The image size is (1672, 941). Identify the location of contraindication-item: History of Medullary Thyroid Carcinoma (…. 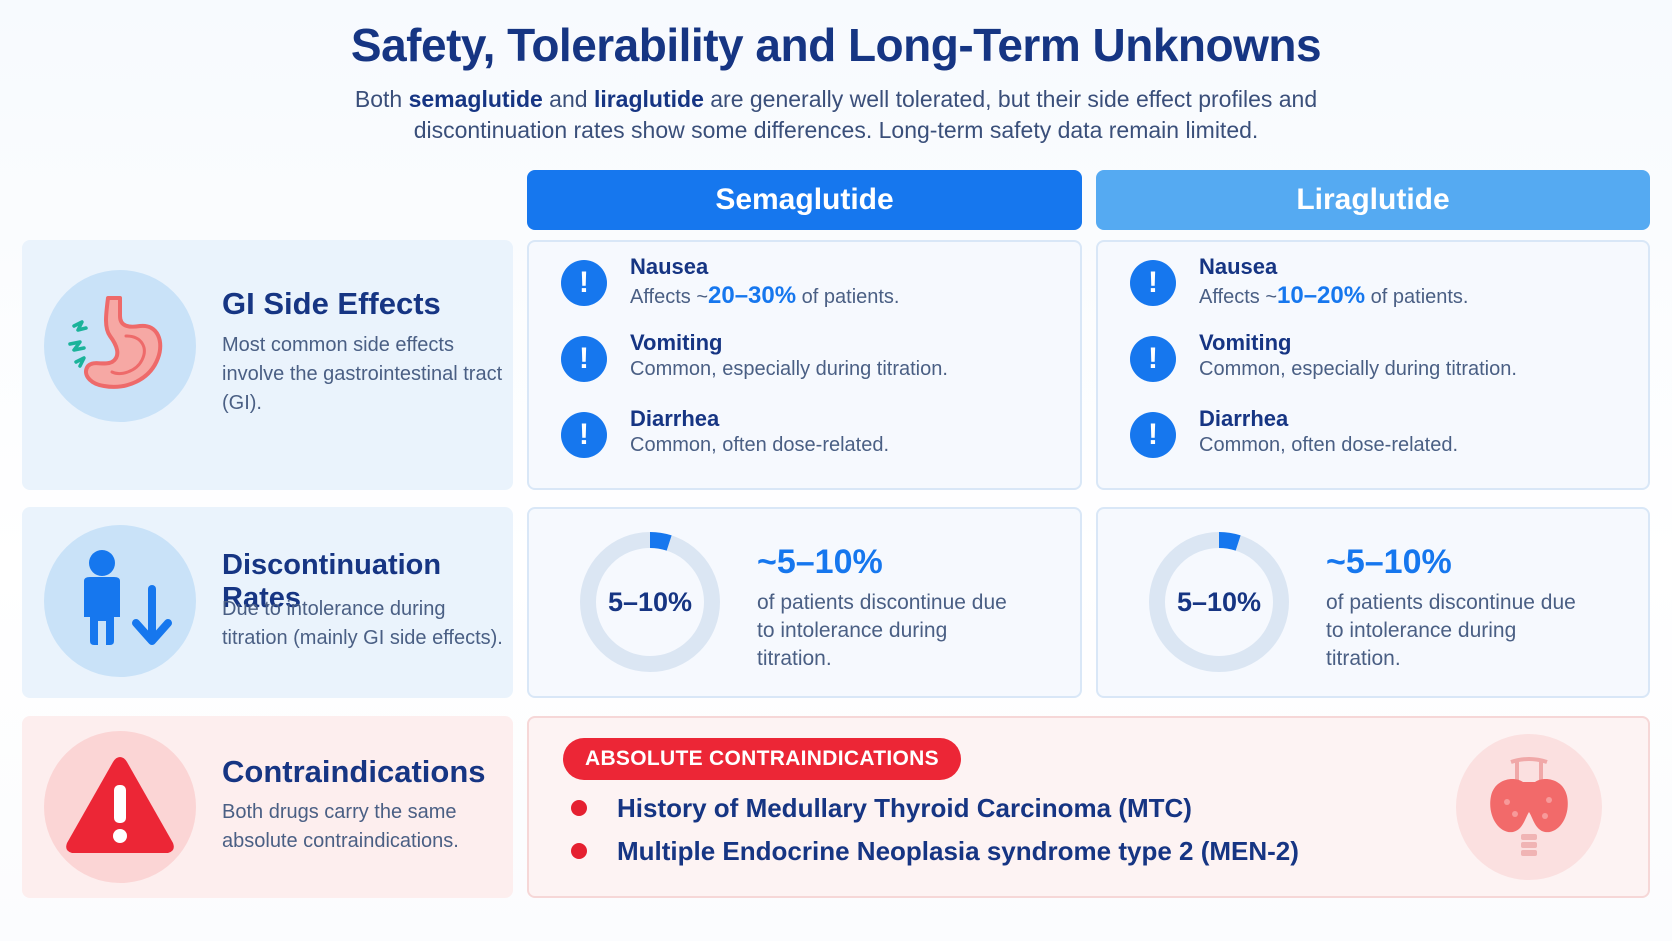
(881, 808).